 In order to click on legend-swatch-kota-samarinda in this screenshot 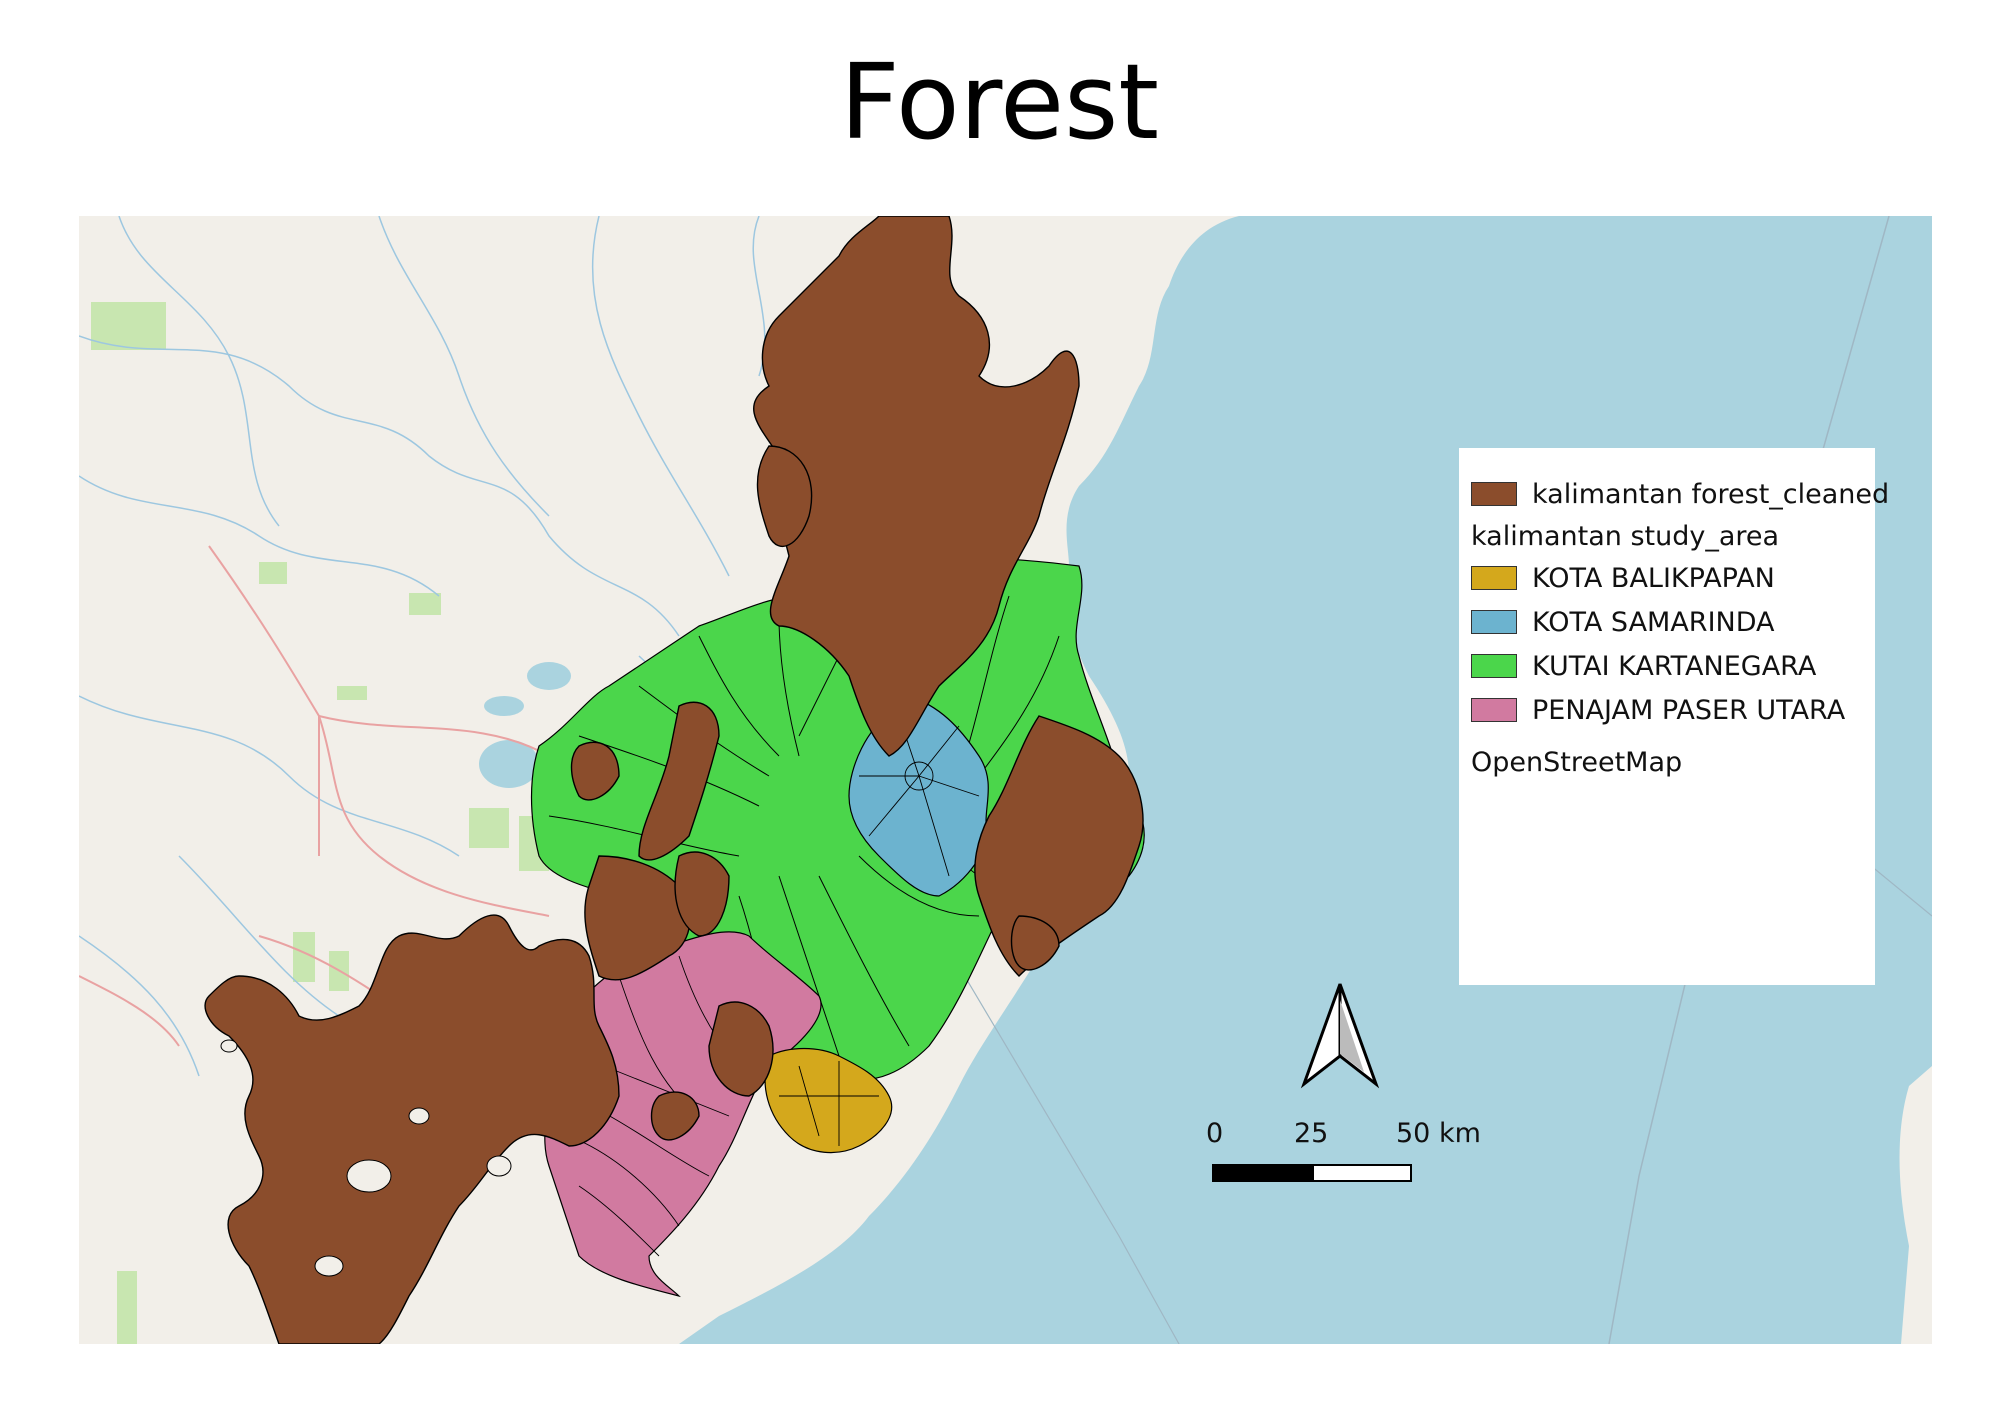, I will do `click(1494, 622)`.